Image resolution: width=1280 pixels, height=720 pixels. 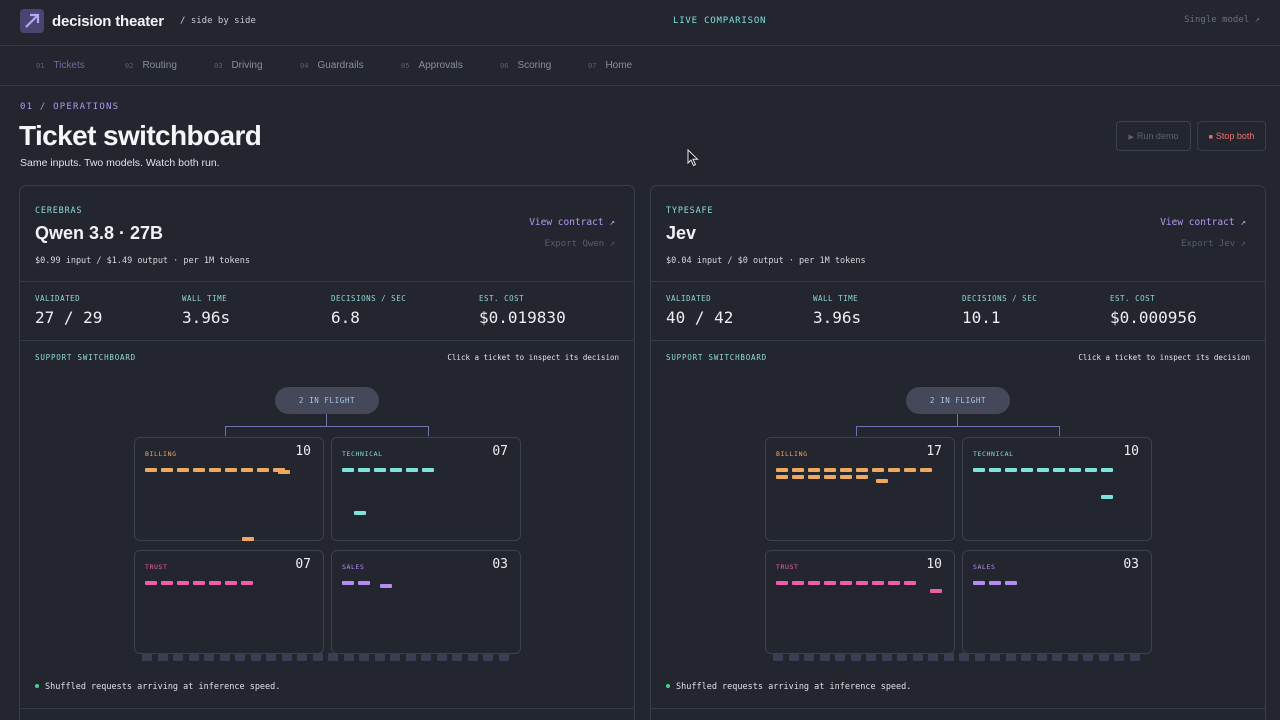 I want to click on stat-label: VALIDATED, so click(x=58, y=298).